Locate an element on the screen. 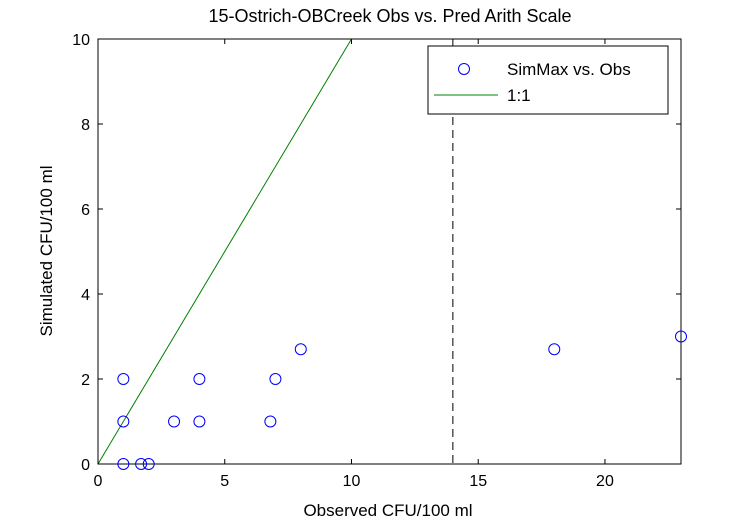 This screenshot has width=750, height=525. legend: SimMax vs. Obs 1:1 is located at coordinates (548, 80).